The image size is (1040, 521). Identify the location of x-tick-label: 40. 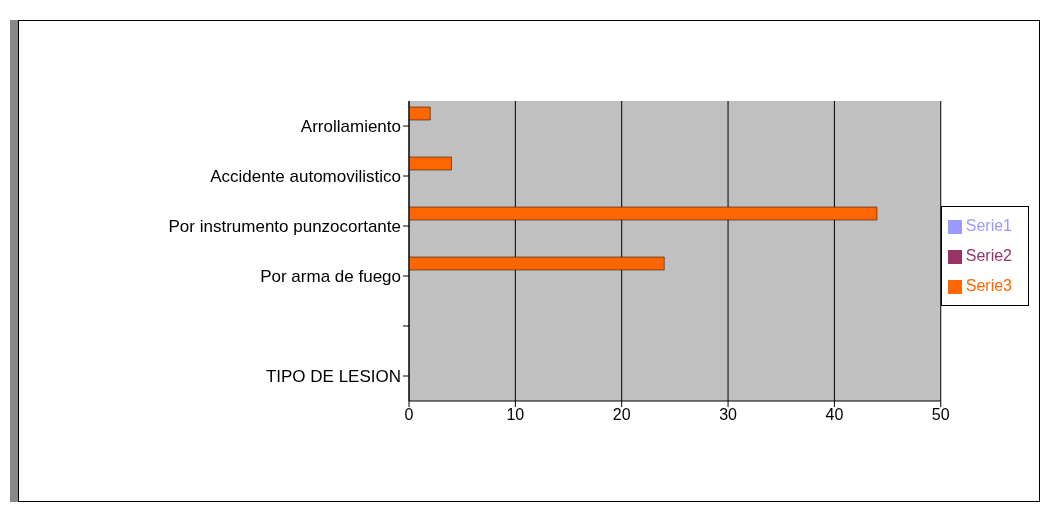
(834, 415).